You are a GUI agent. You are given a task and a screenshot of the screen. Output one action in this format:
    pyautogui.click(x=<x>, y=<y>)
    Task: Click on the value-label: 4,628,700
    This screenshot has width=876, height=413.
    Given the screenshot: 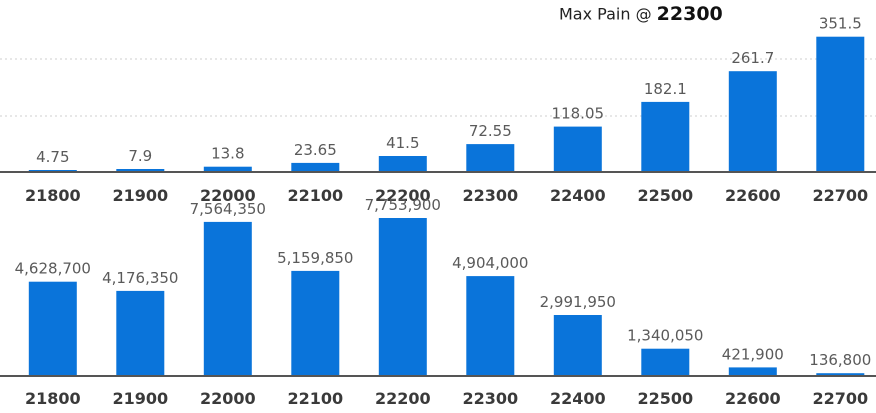 What is the action you would take?
    pyautogui.click(x=53, y=269)
    